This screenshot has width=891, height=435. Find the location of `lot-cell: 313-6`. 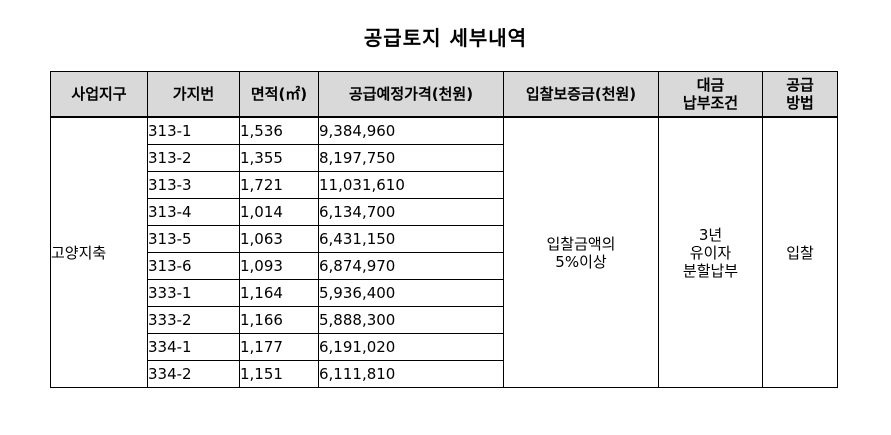

lot-cell: 313-6 is located at coordinates (193, 266).